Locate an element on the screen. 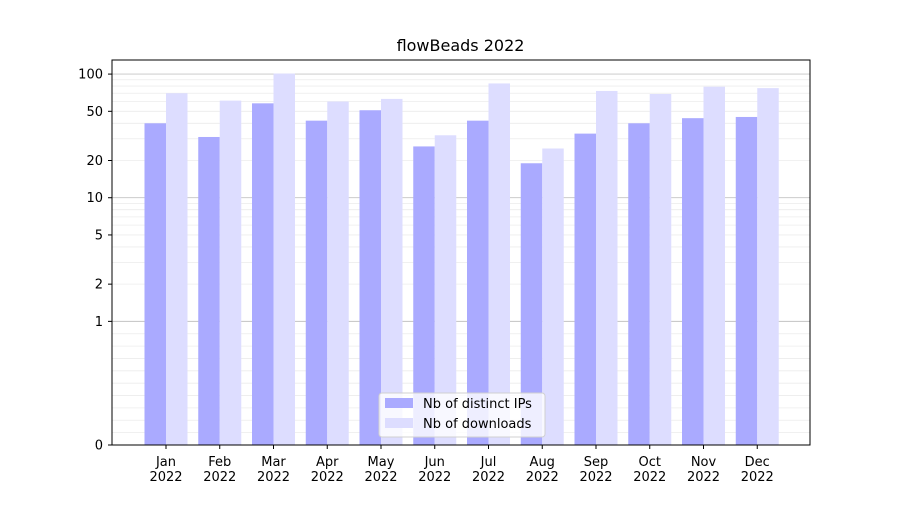 Image resolution: width=900 pixels, height=505 pixels. x-tick-month: Oct is located at coordinates (650, 462).